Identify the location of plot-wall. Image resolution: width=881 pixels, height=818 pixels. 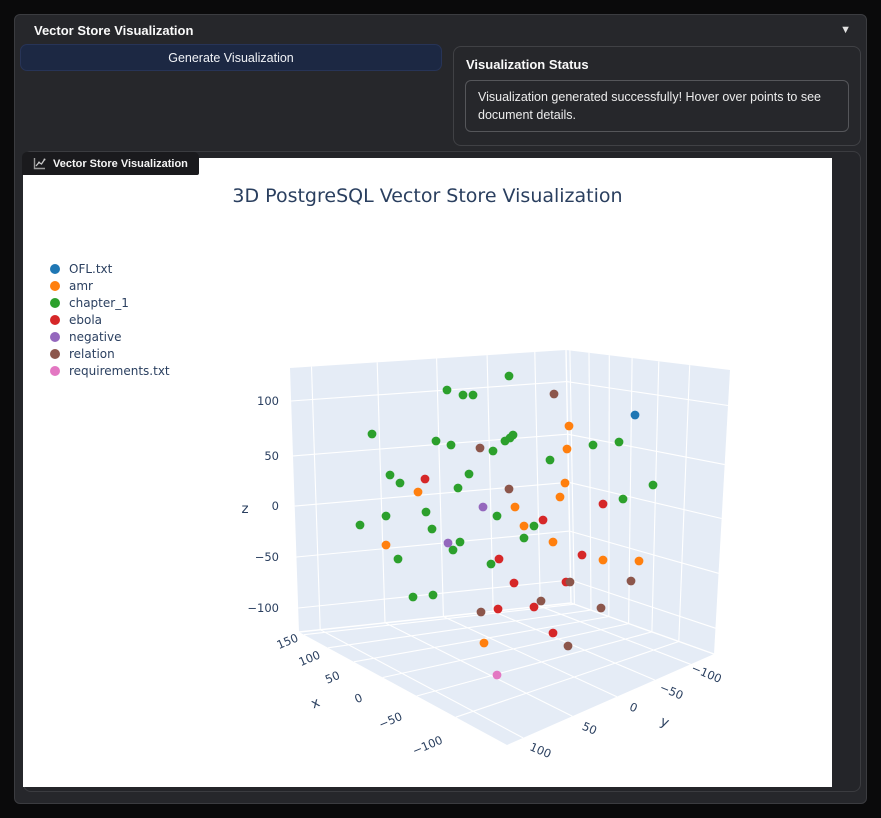
(430, 491).